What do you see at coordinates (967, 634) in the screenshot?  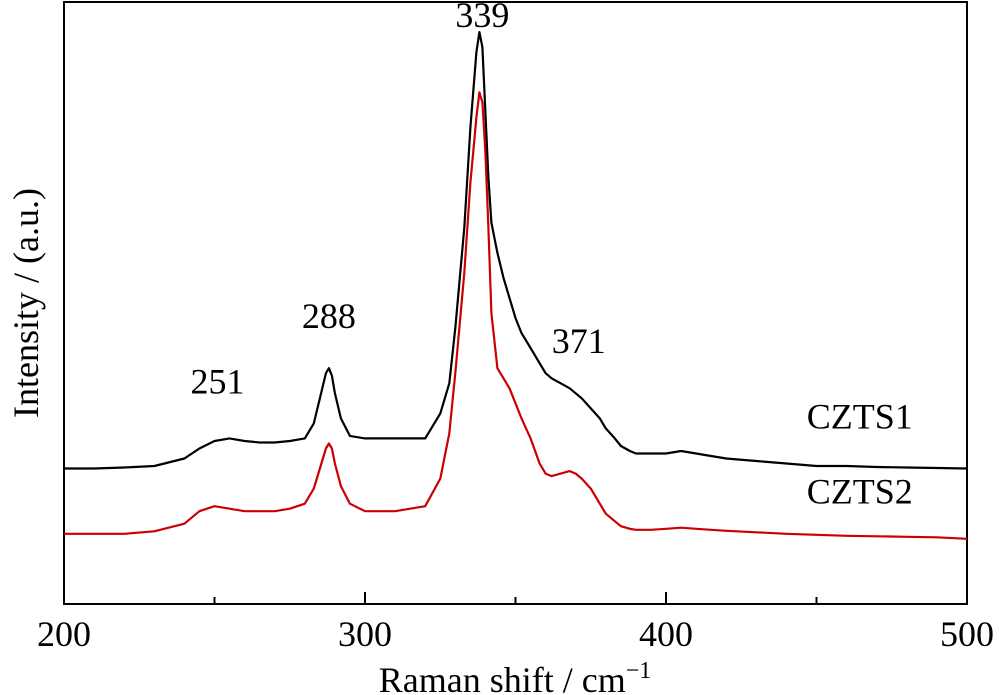 I see `x-tick-label: 500` at bounding box center [967, 634].